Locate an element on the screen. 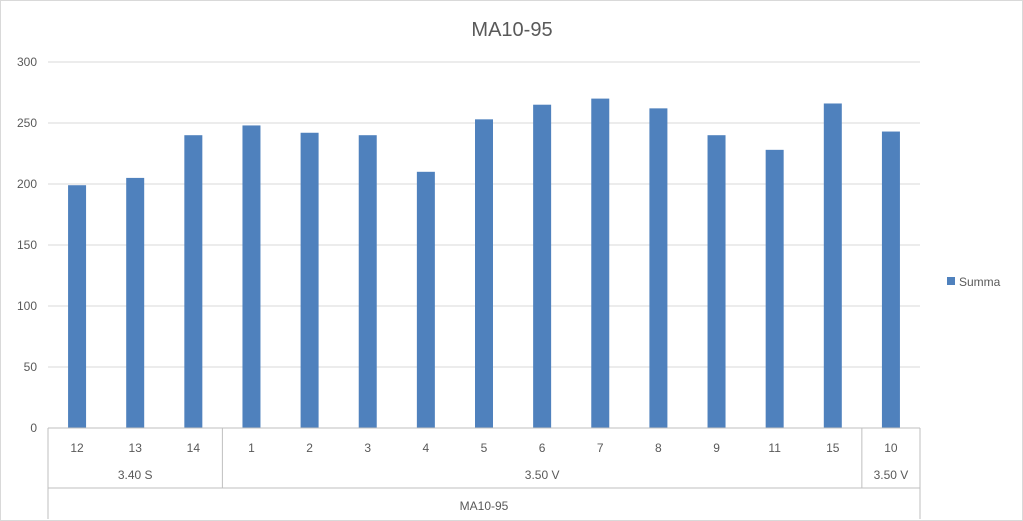 Image resolution: width=1023 pixels, height=521 pixels. x-tick-label: 15 is located at coordinates (833, 448).